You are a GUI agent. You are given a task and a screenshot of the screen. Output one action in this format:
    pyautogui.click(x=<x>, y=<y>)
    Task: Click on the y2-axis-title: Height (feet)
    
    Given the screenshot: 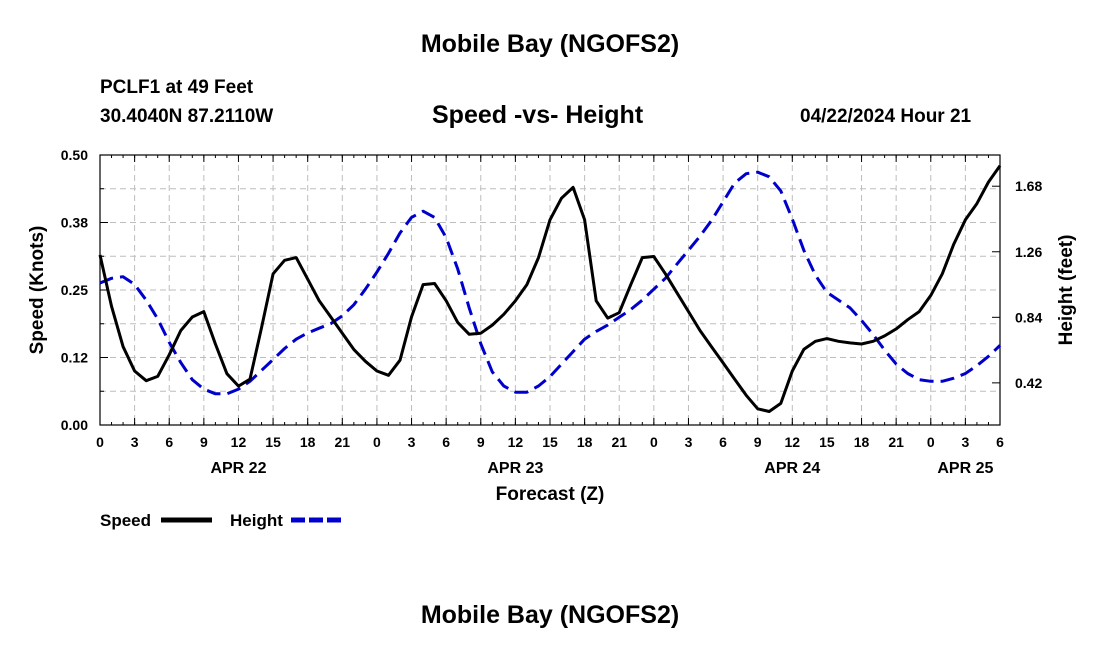 What is the action you would take?
    pyautogui.click(x=1066, y=290)
    